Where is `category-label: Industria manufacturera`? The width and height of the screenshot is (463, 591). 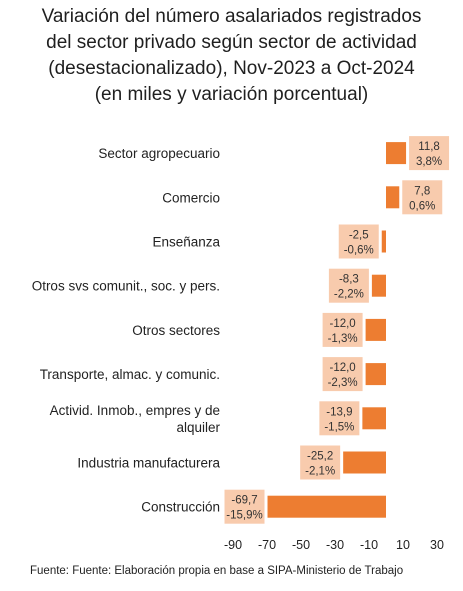 category-label: Industria manufacturera is located at coordinates (148, 463).